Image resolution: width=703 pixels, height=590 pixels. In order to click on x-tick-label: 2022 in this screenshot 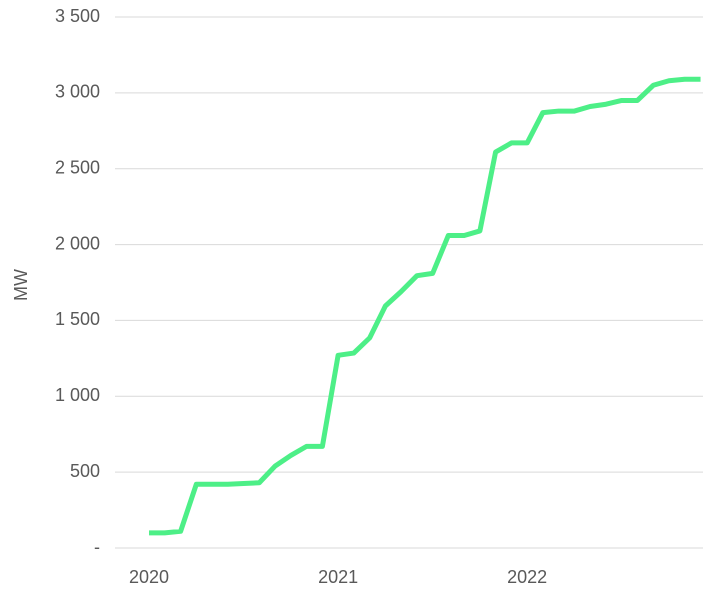, I will do `click(527, 577)`.